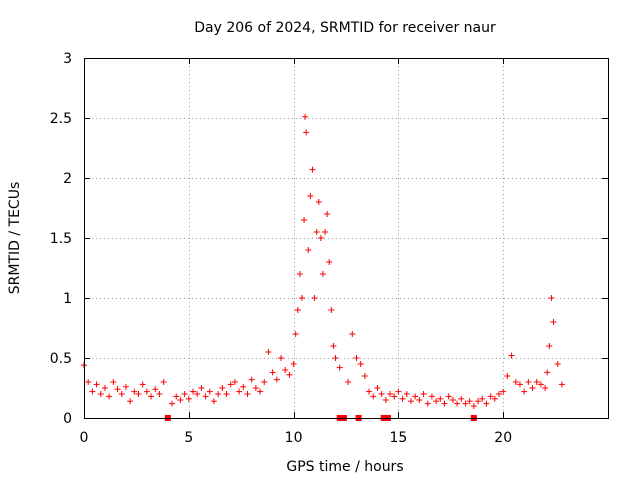 This screenshot has width=640, height=480. I want to click on y-axis-label: SRMTID / TECUs, so click(15, 238).